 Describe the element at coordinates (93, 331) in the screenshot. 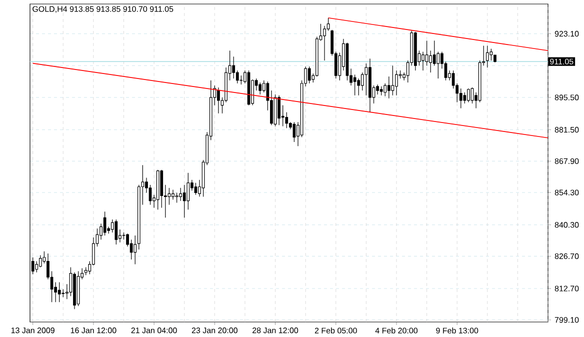

I see `x-tick-label: 16 Jan 12:00` at that location.